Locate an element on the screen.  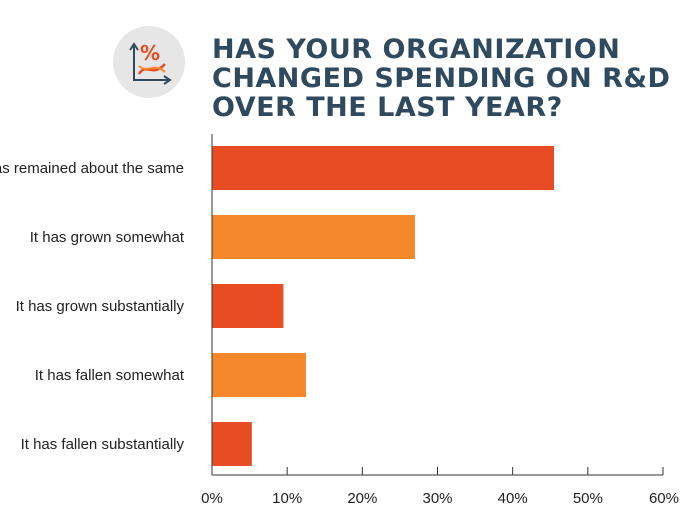
category-label-3: It has fallen somewhat is located at coordinates (110, 375).